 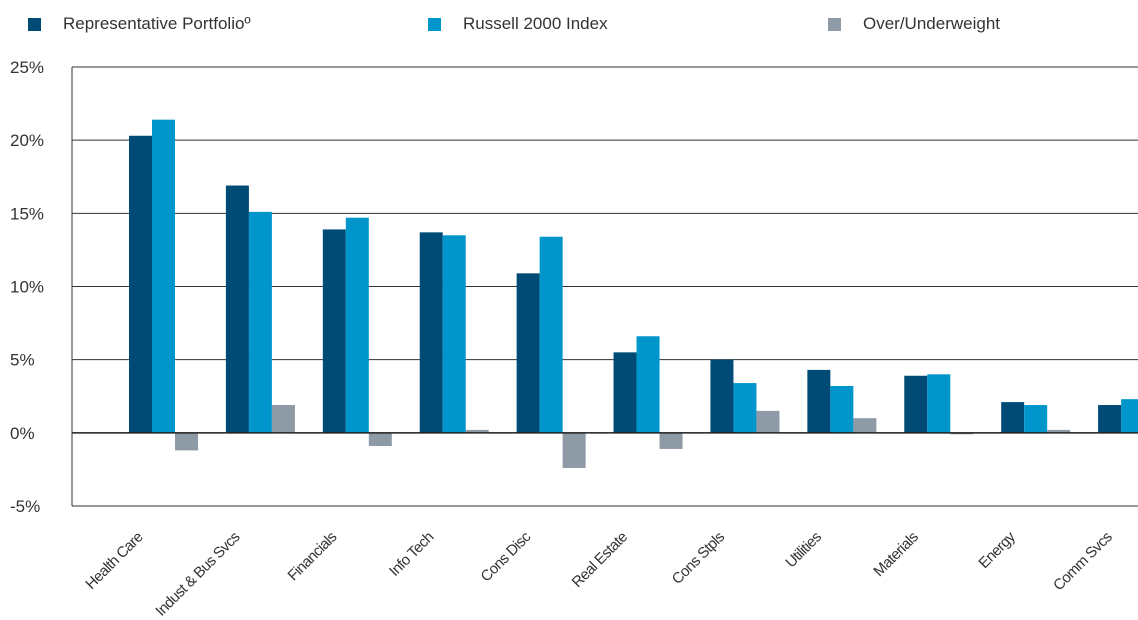 I want to click on y-tick-label-3: 10%, so click(x=27, y=287).